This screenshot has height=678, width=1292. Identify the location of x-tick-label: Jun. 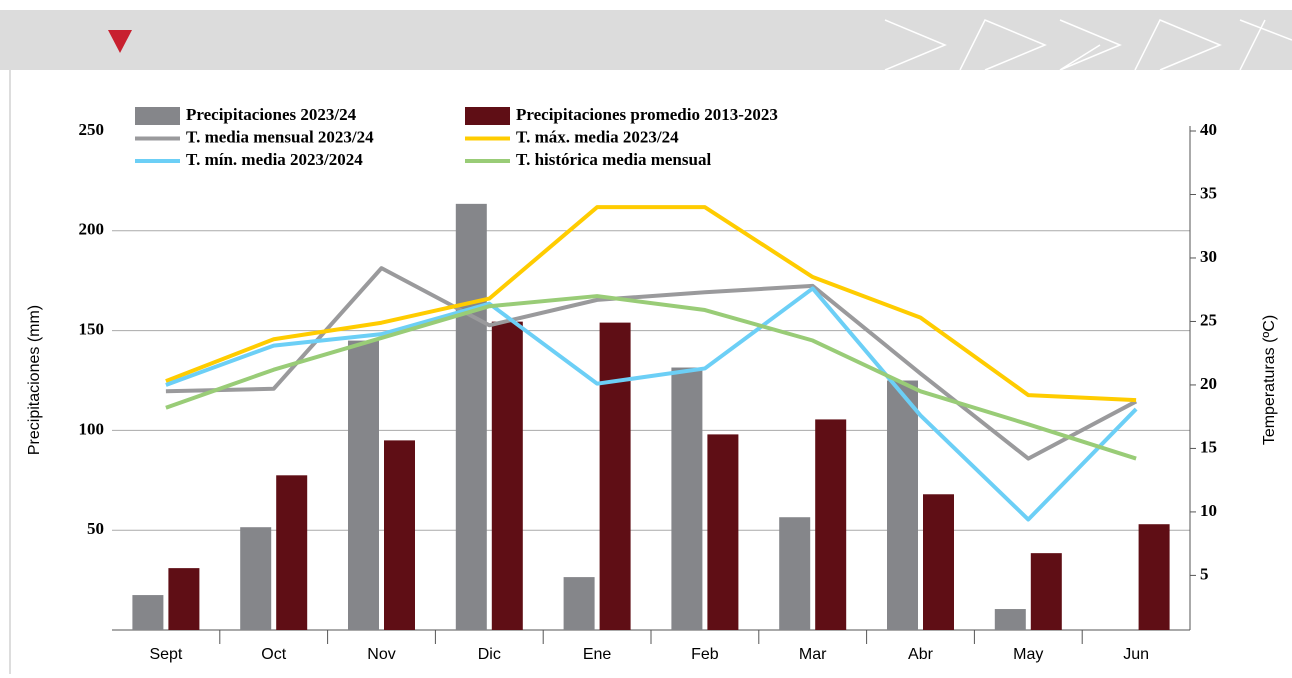
(1136, 654).